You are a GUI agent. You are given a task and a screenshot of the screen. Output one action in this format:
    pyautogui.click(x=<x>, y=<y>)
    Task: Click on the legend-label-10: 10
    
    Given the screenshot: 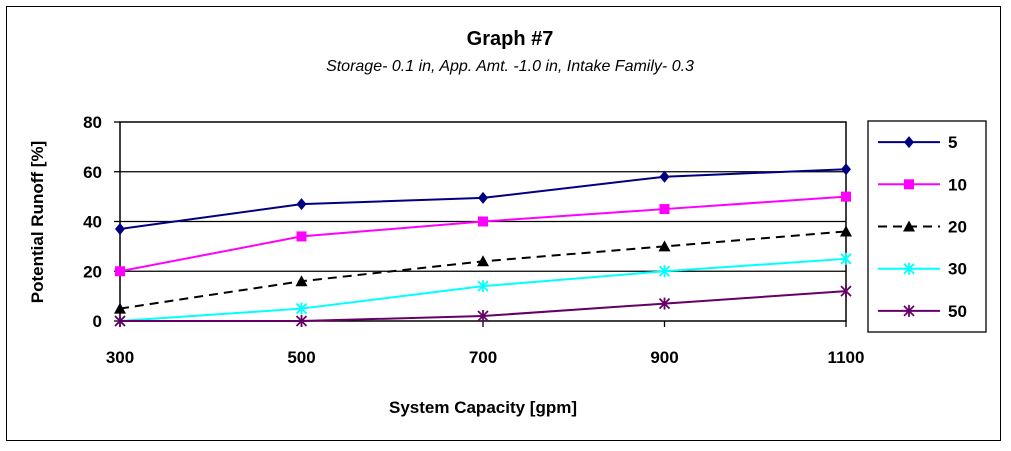 What is the action you would take?
    pyautogui.click(x=957, y=184)
    